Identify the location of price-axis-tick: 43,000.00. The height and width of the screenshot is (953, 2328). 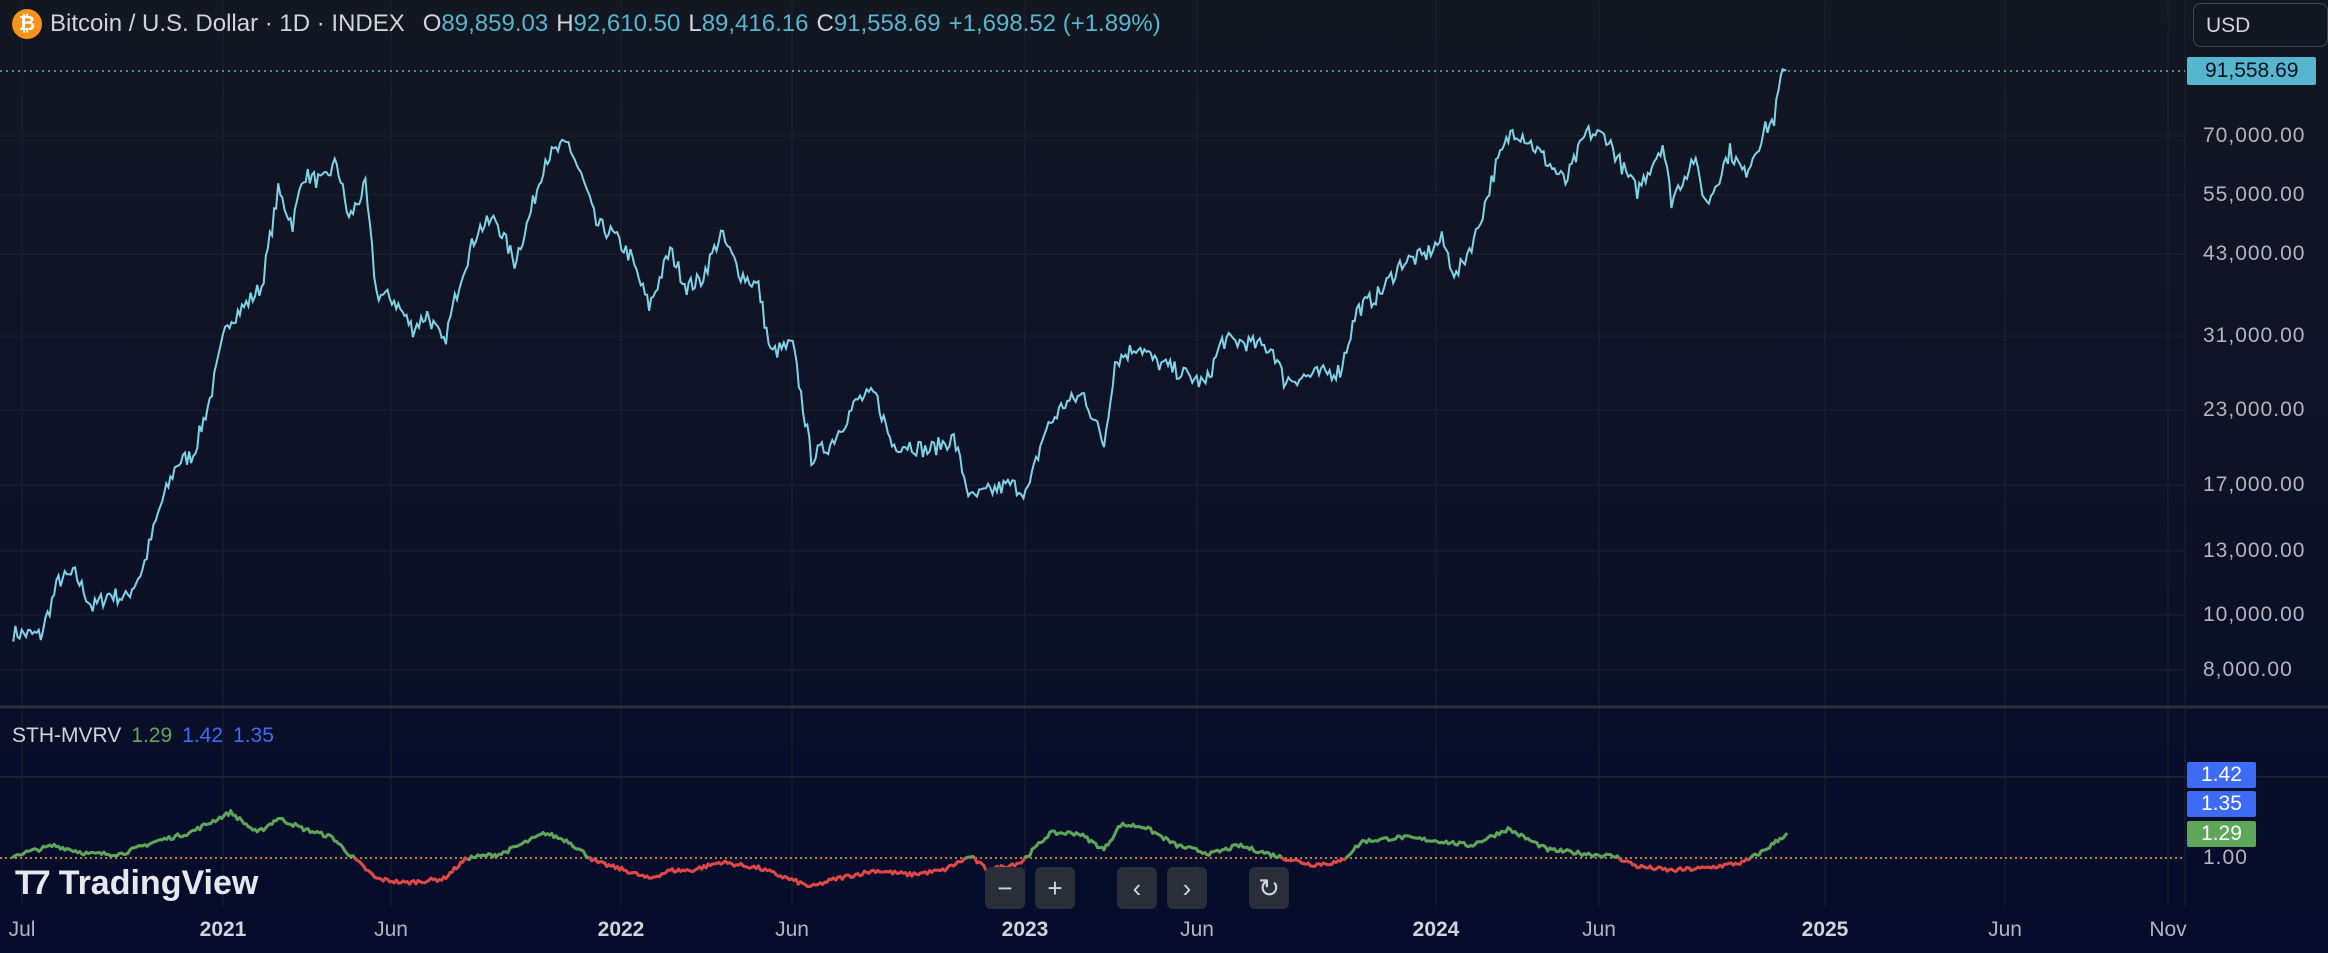
(2254, 253).